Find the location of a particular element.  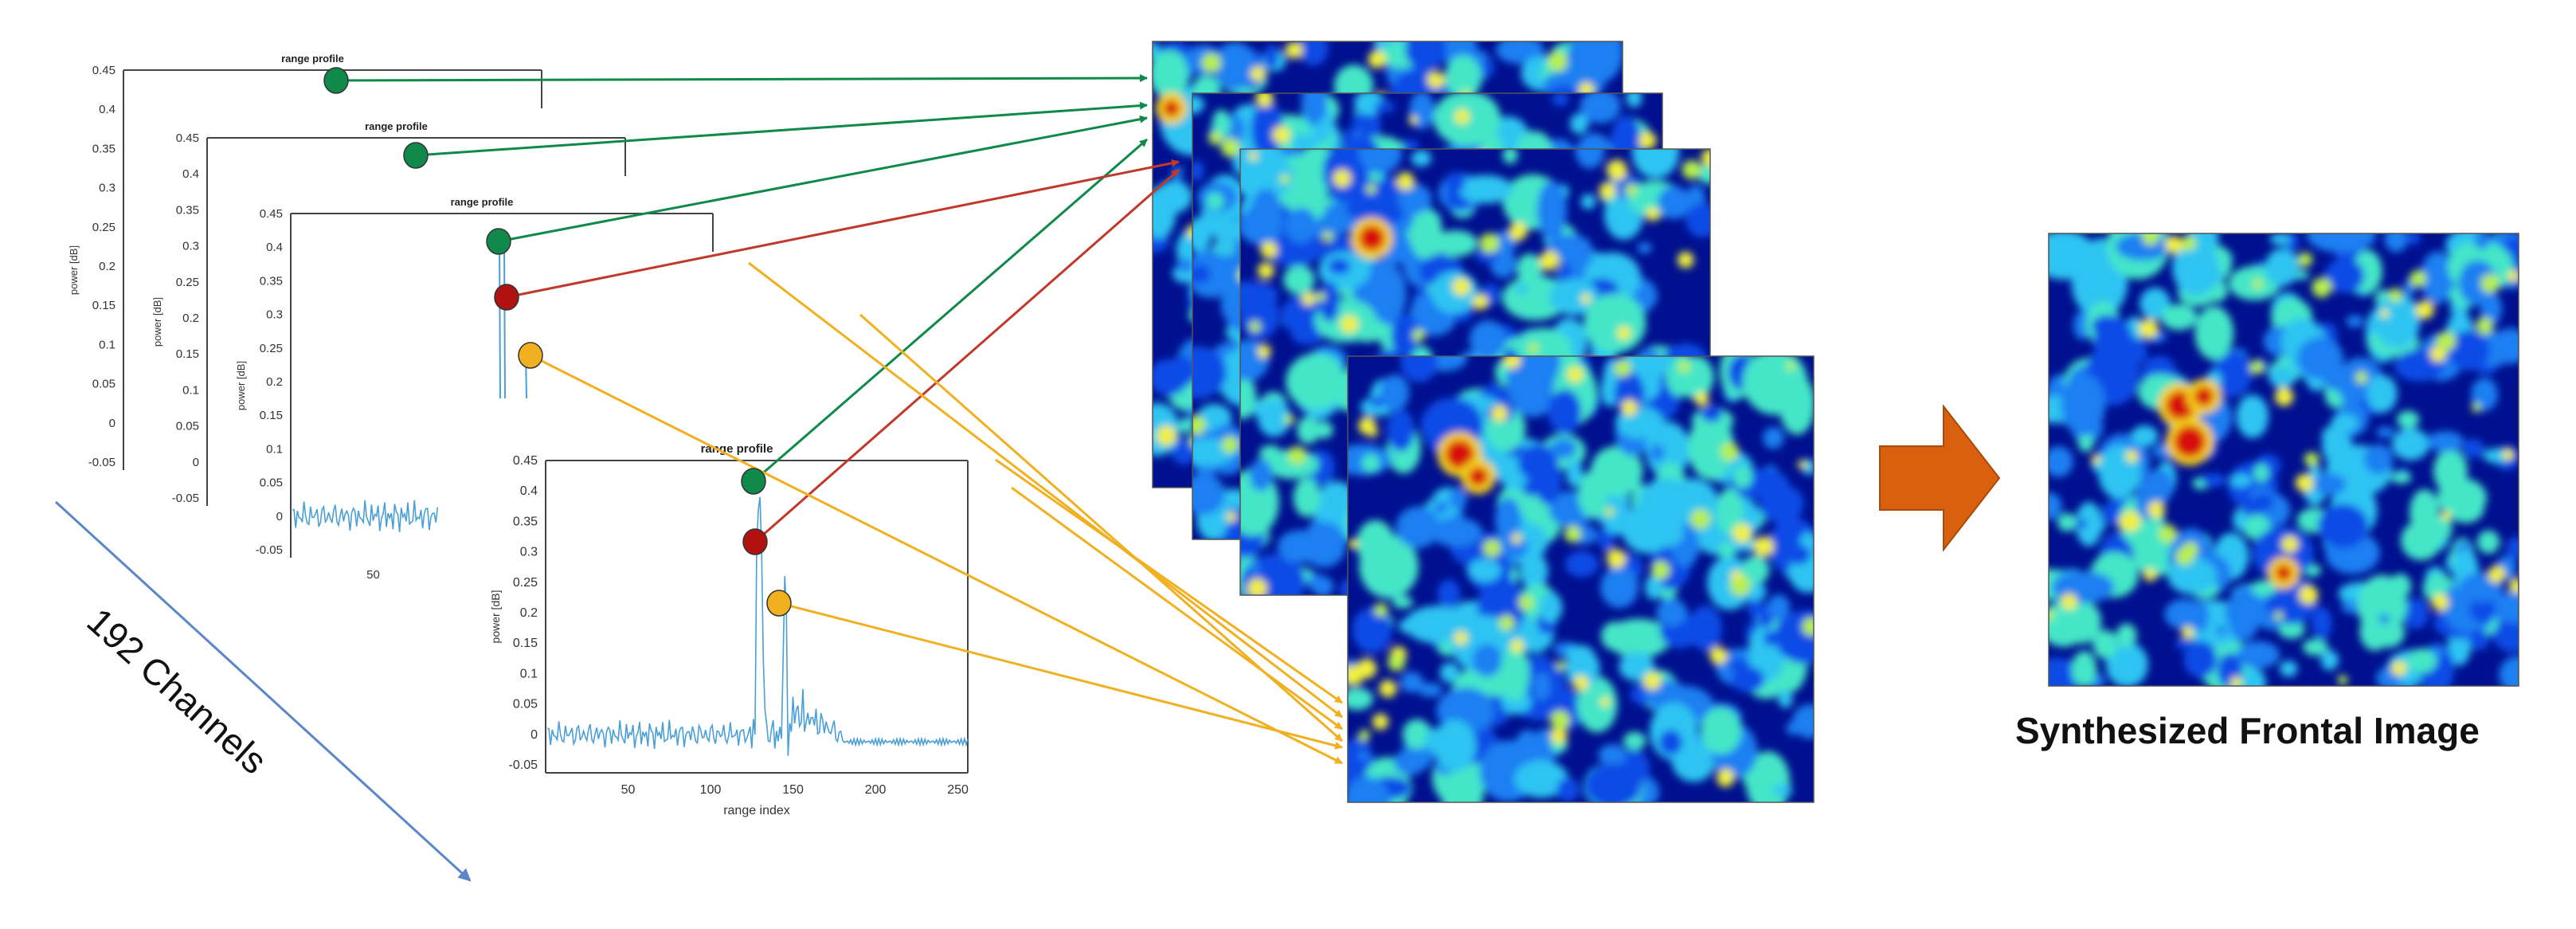

x-axis-label: range index is located at coordinates (756, 810).